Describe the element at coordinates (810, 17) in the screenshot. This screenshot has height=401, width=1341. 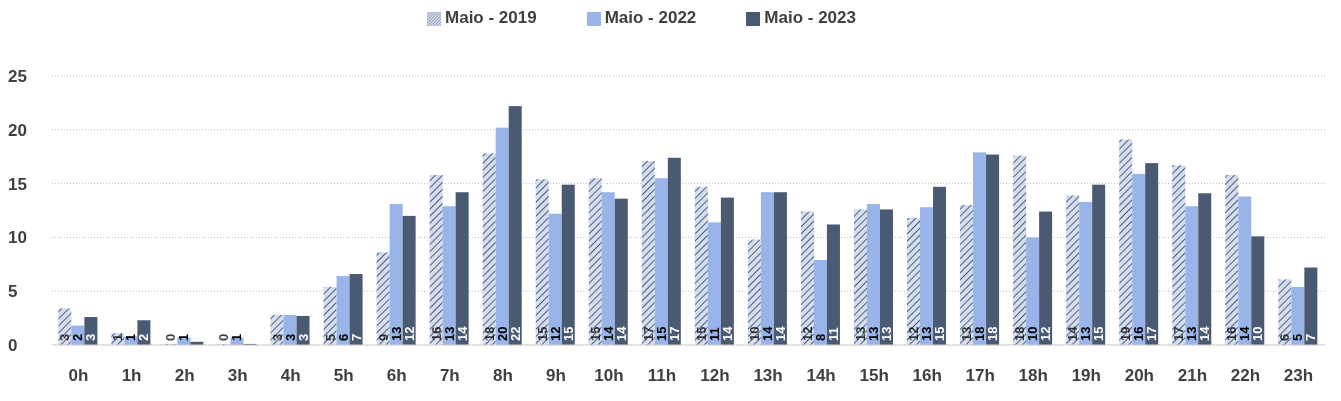
I see `legend-label: Maio - 2023` at that location.